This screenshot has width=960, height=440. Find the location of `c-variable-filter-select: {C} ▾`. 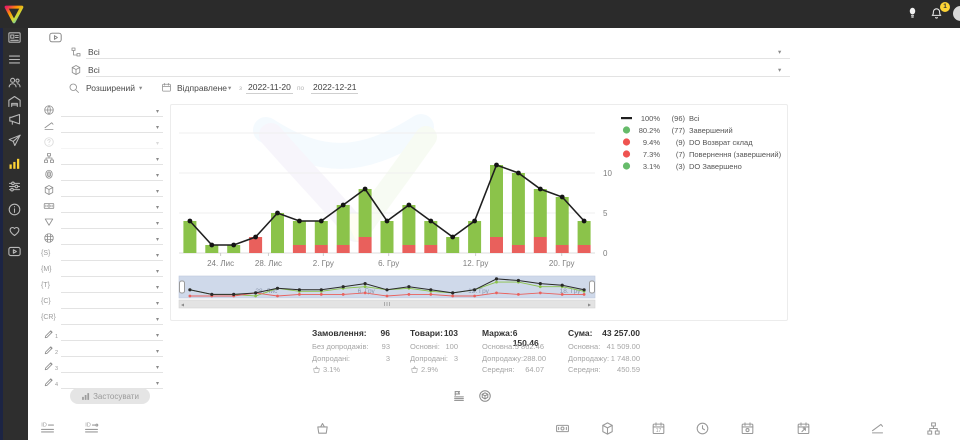

c-variable-filter-select: {C} ▾ is located at coordinates (103, 302).